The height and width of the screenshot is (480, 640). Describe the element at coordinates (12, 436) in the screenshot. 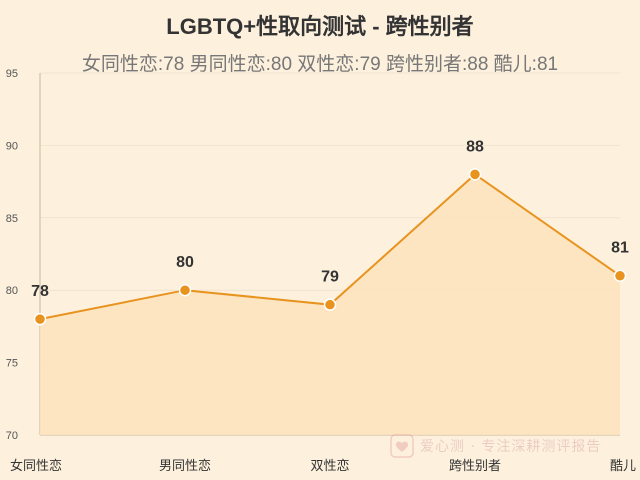

I see `y-tick-label: 70` at that location.